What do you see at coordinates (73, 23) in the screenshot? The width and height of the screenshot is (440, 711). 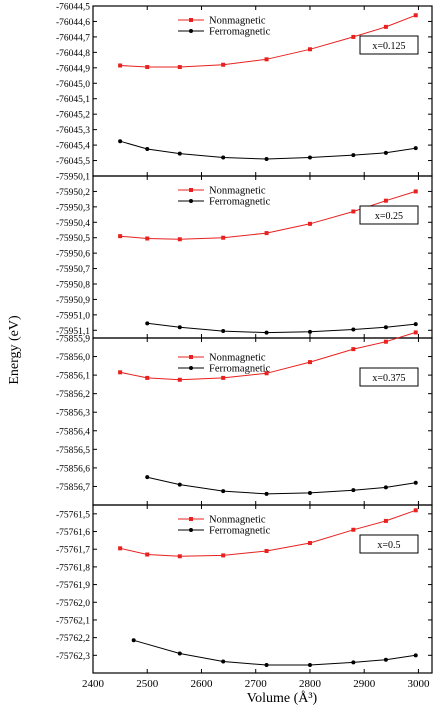 I see `y-tick-label: -76044,6` at bounding box center [73, 23].